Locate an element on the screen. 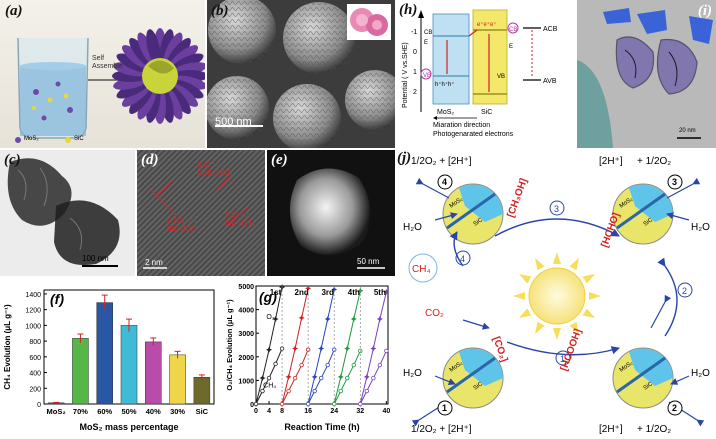 The height and width of the screenshot is (439, 716). y-tick-label: 600 is located at coordinates (35, 358).